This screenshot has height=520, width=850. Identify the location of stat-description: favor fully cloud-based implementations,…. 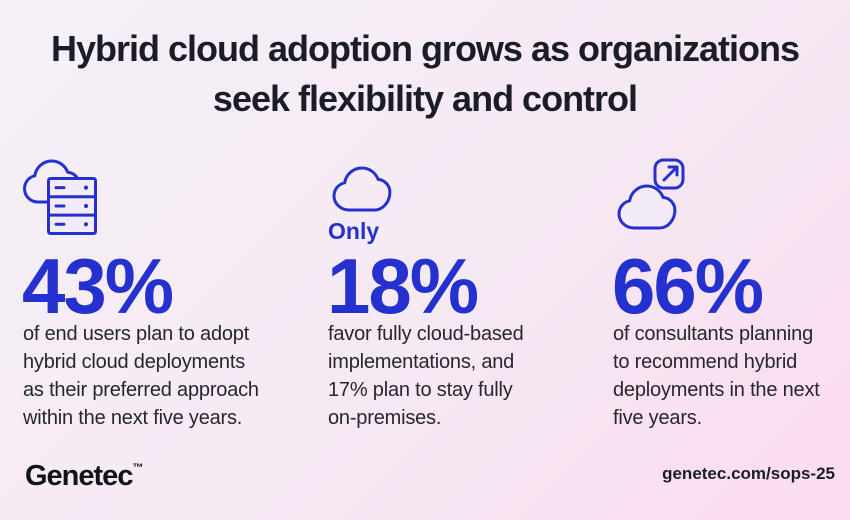
(426, 376).